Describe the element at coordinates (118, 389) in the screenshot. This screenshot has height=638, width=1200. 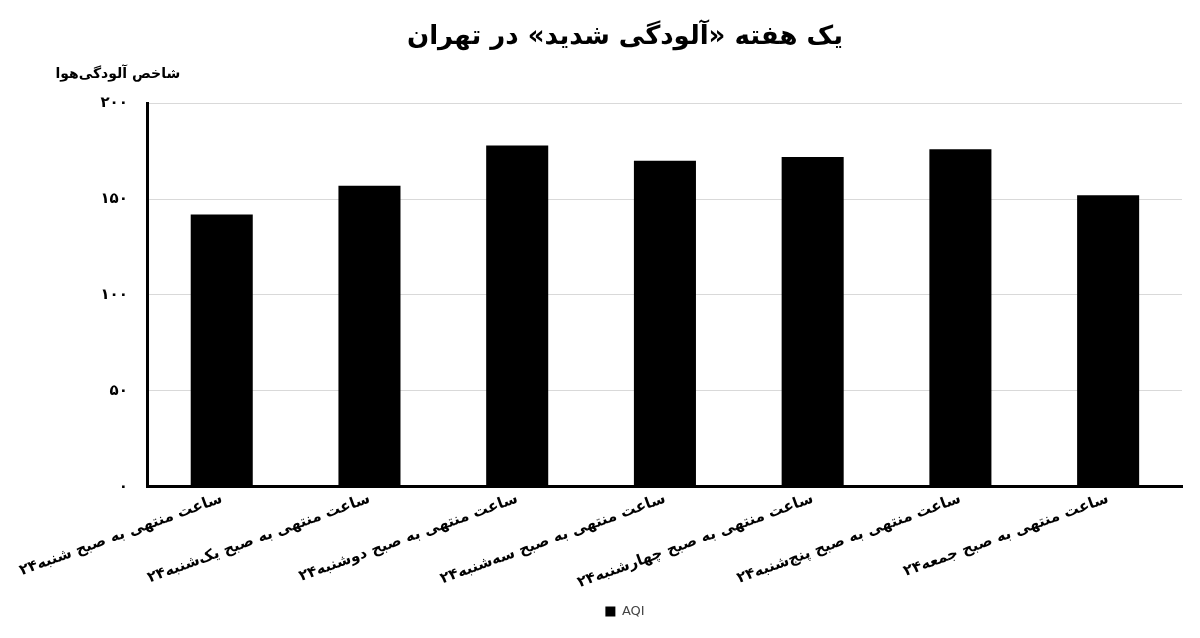
I see `y-tick-label: ۵۰` at that location.